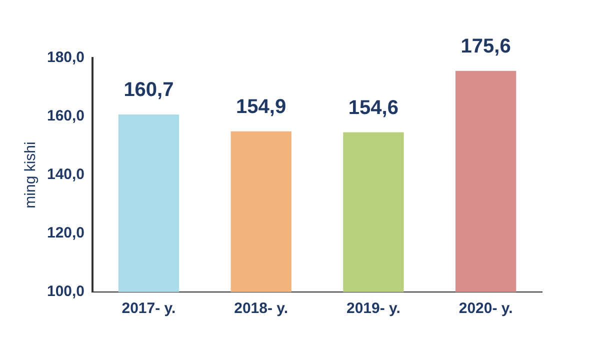 This screenshot has height=344, width=600. Describe the element at coordinates (373, 107) in the screenshot. I see `data-label: 154,6` at that location.